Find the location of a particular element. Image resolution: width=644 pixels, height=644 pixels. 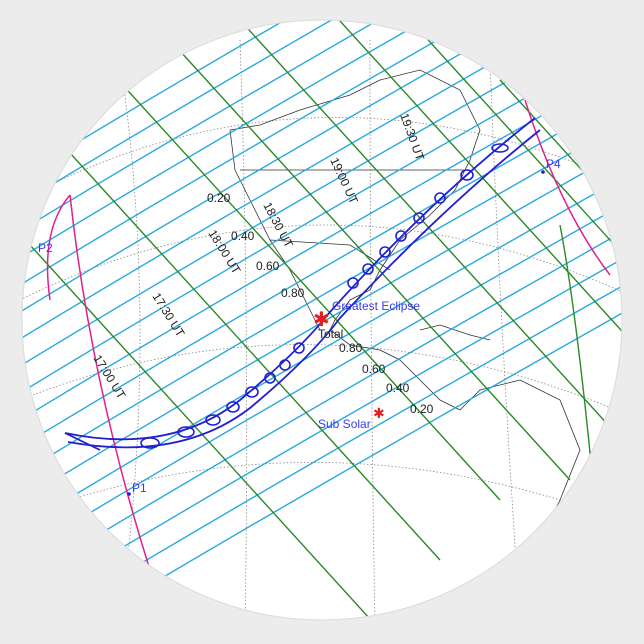

limit-line-east is located at coordinates (567, 187).